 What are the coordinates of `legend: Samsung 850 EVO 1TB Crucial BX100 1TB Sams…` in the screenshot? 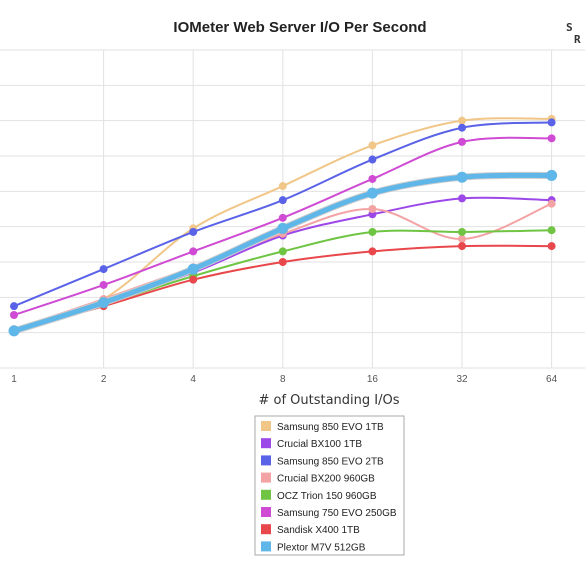 It's located at (329, 485).